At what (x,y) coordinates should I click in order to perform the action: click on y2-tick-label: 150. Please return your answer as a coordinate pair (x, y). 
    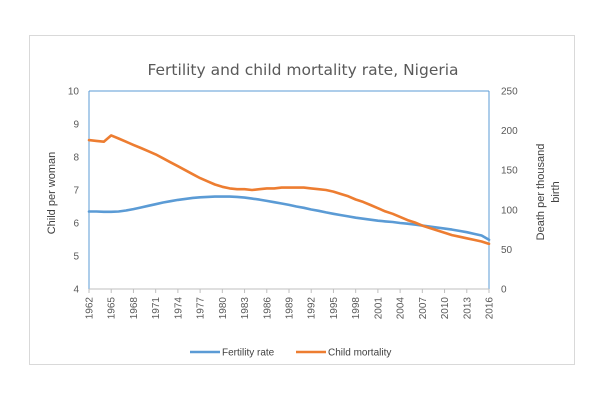
    Looking at the image, I should click on (509, 171).